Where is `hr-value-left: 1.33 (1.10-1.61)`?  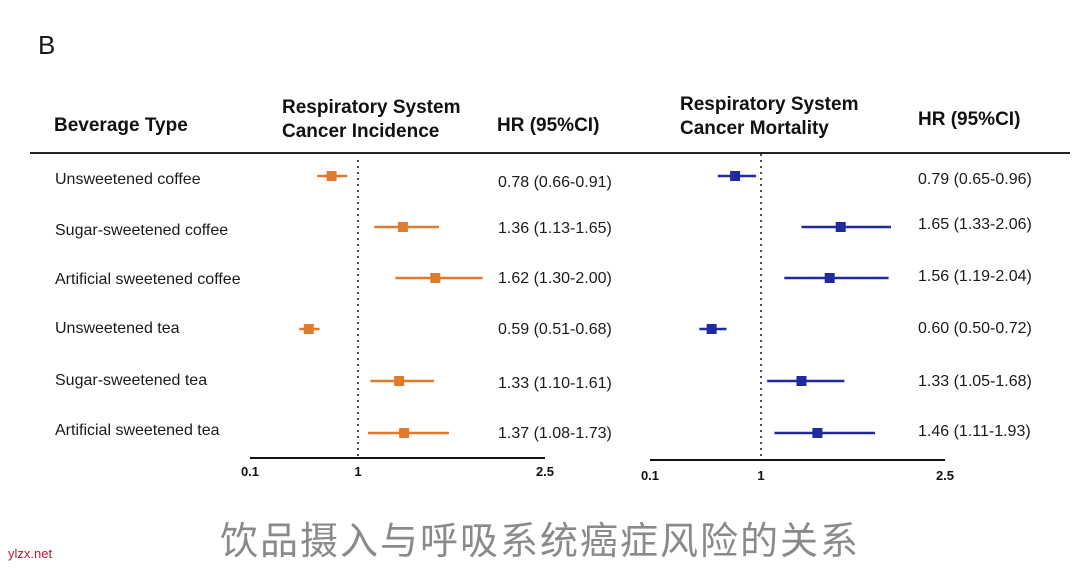 hr-value-left: 1.33 (1.10-1.61) is located at coordinates (555, 383).